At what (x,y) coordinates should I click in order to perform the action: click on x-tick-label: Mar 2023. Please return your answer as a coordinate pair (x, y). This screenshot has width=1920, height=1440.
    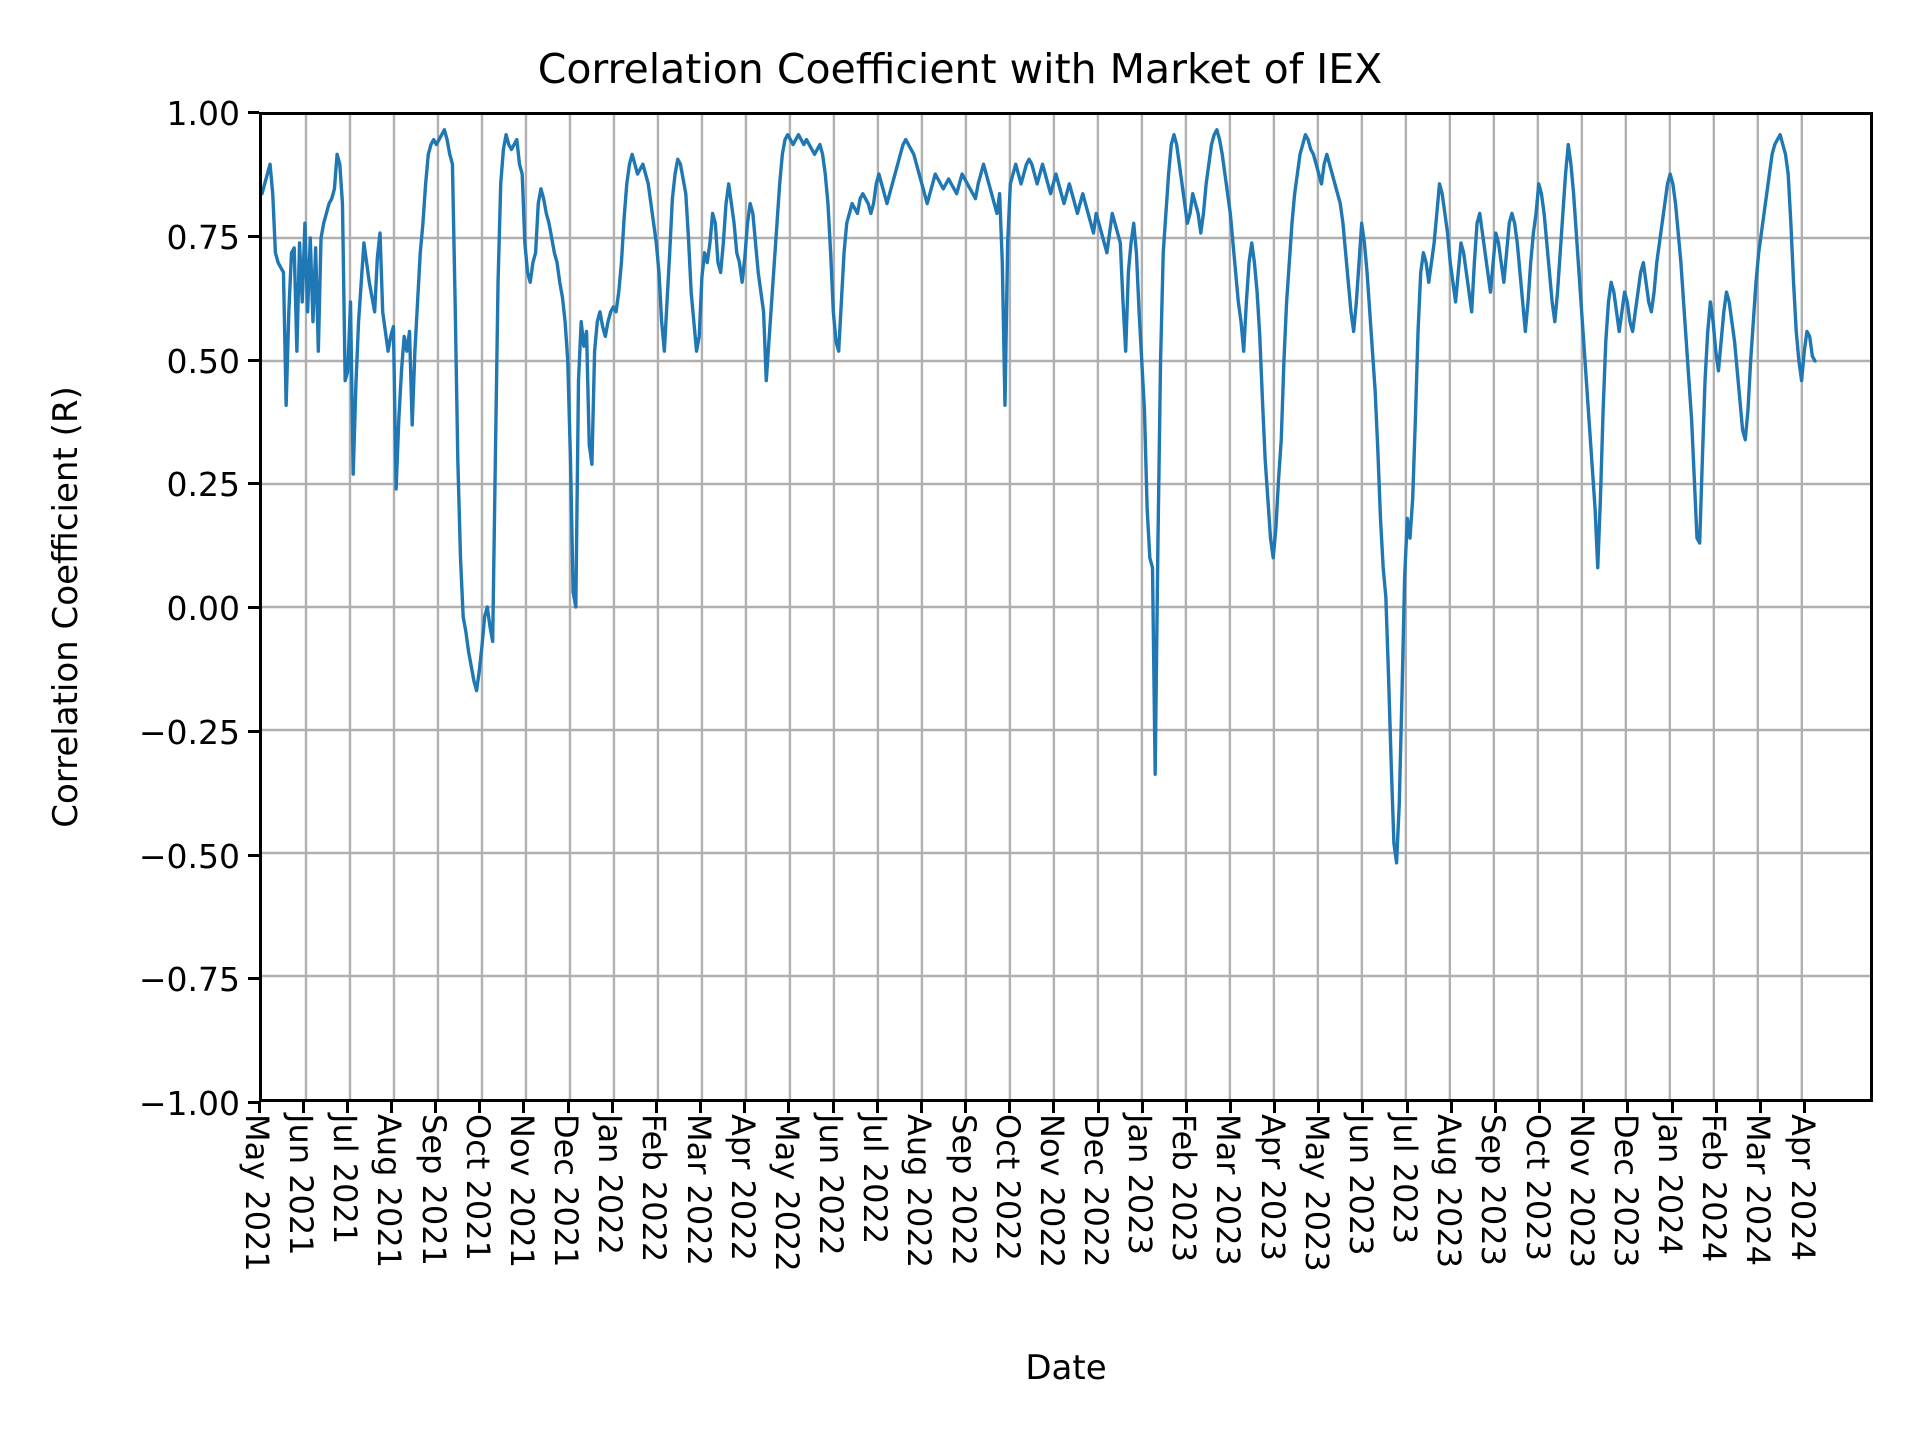
    Looking at the image, I should click on (1228, 1190).